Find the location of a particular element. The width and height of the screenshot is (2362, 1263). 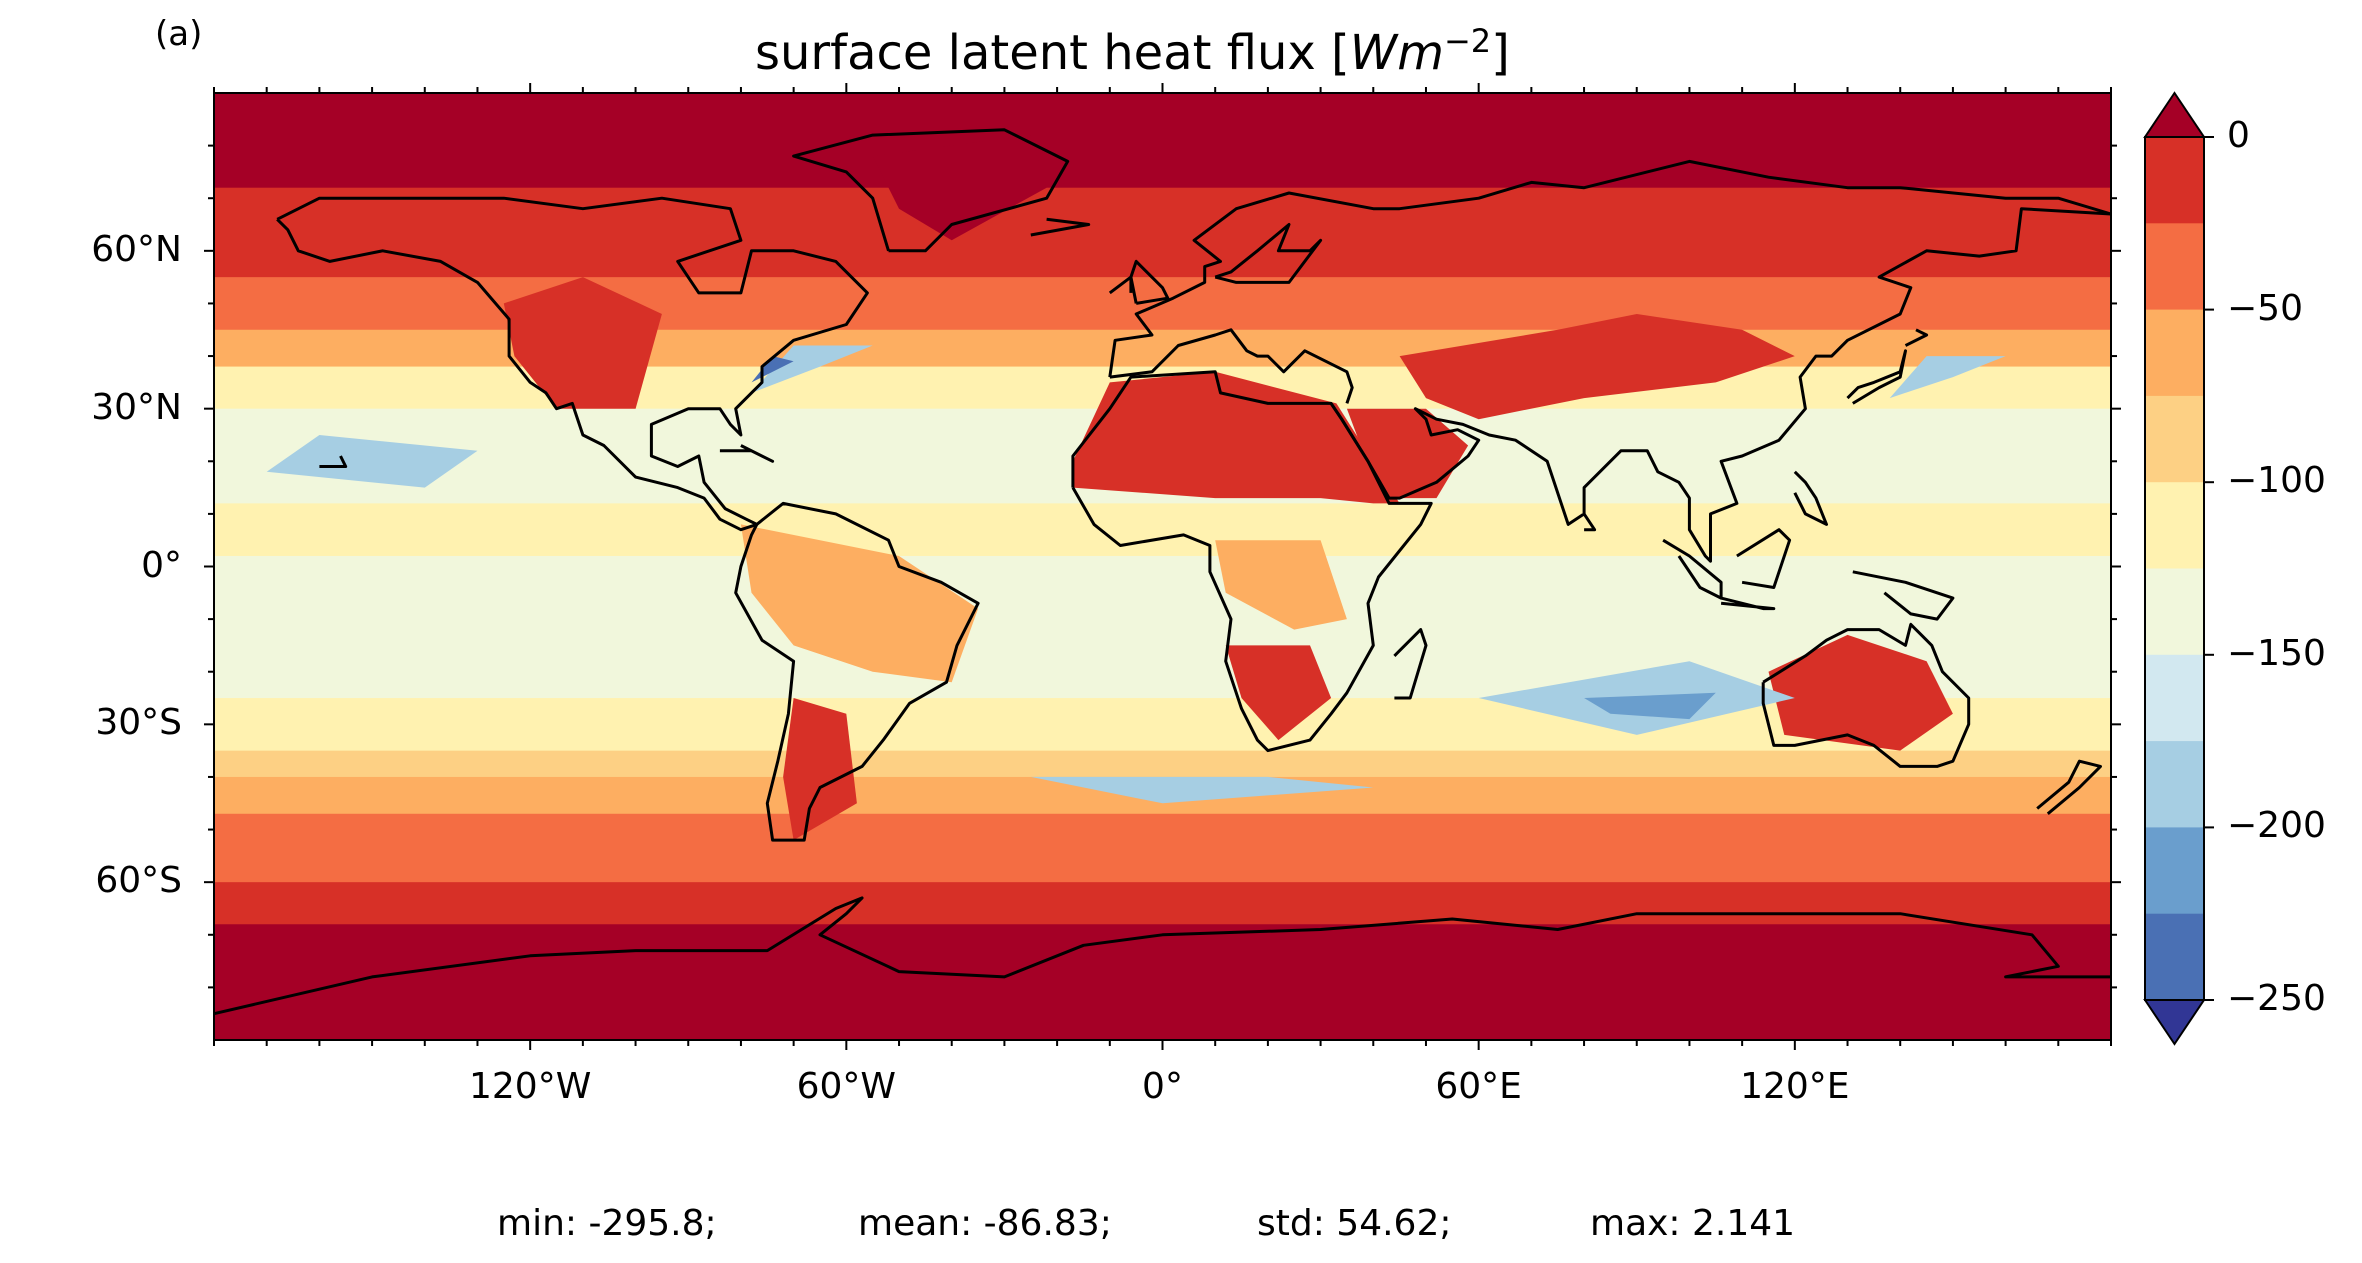

lon-label: 0° is located at coordinates (1162, 1086).